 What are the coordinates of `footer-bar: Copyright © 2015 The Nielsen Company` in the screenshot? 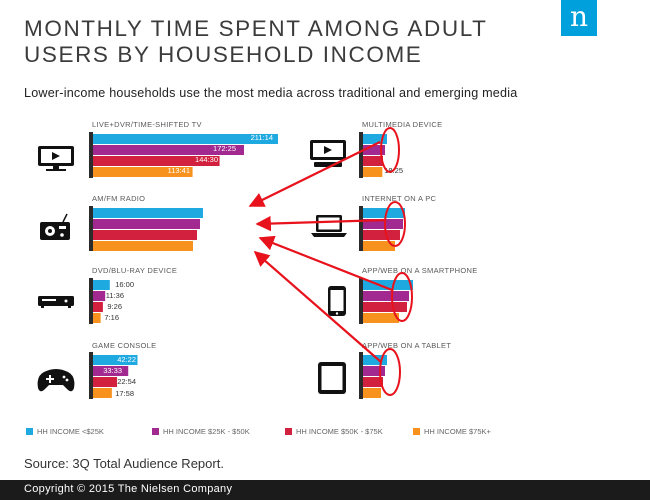 It's located at (325, 490).